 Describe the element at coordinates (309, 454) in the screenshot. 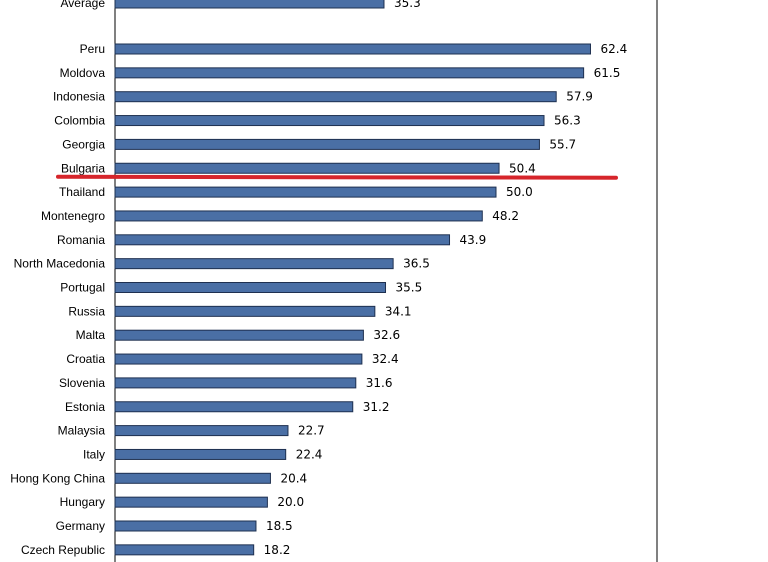

I see `value-label-italy: 22.4` at that location.